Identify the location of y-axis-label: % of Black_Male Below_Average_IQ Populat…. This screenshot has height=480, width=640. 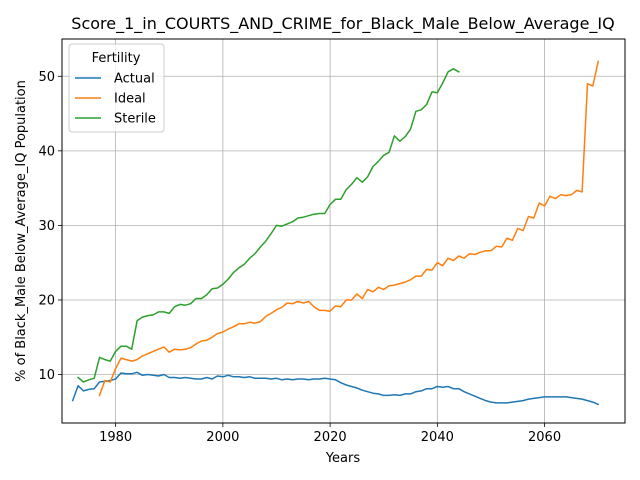
(21, 231).